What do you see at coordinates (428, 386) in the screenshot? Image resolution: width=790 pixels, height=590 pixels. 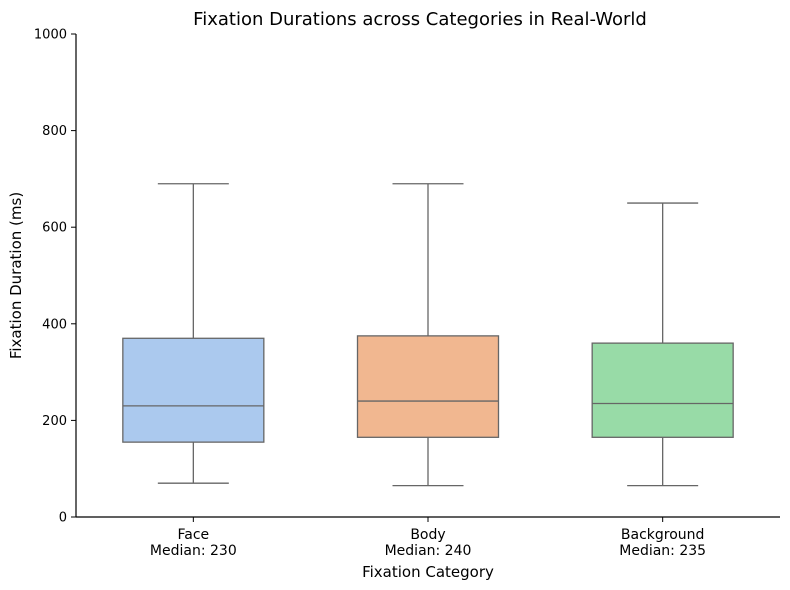 I see `box-body` at bounding box center [428, 386].